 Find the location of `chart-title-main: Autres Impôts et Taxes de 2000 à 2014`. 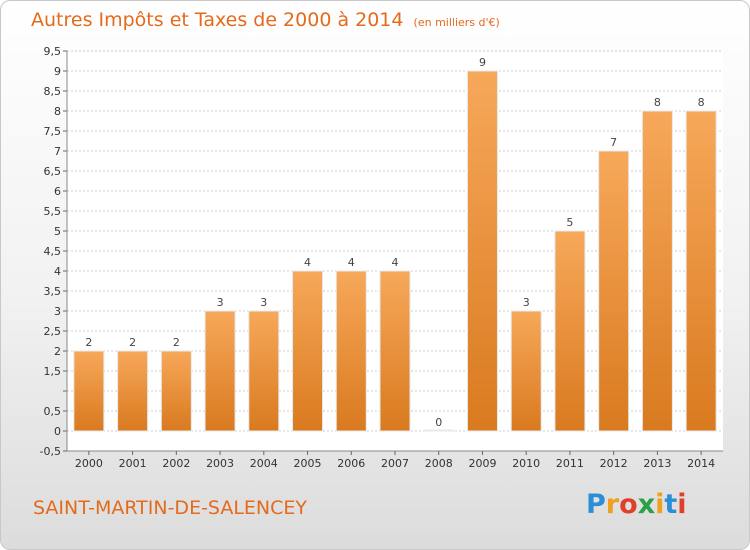

chart-title-main: Autres Impôts et Taxes de 2000 à 2014 is located at coordinates (217, 20).